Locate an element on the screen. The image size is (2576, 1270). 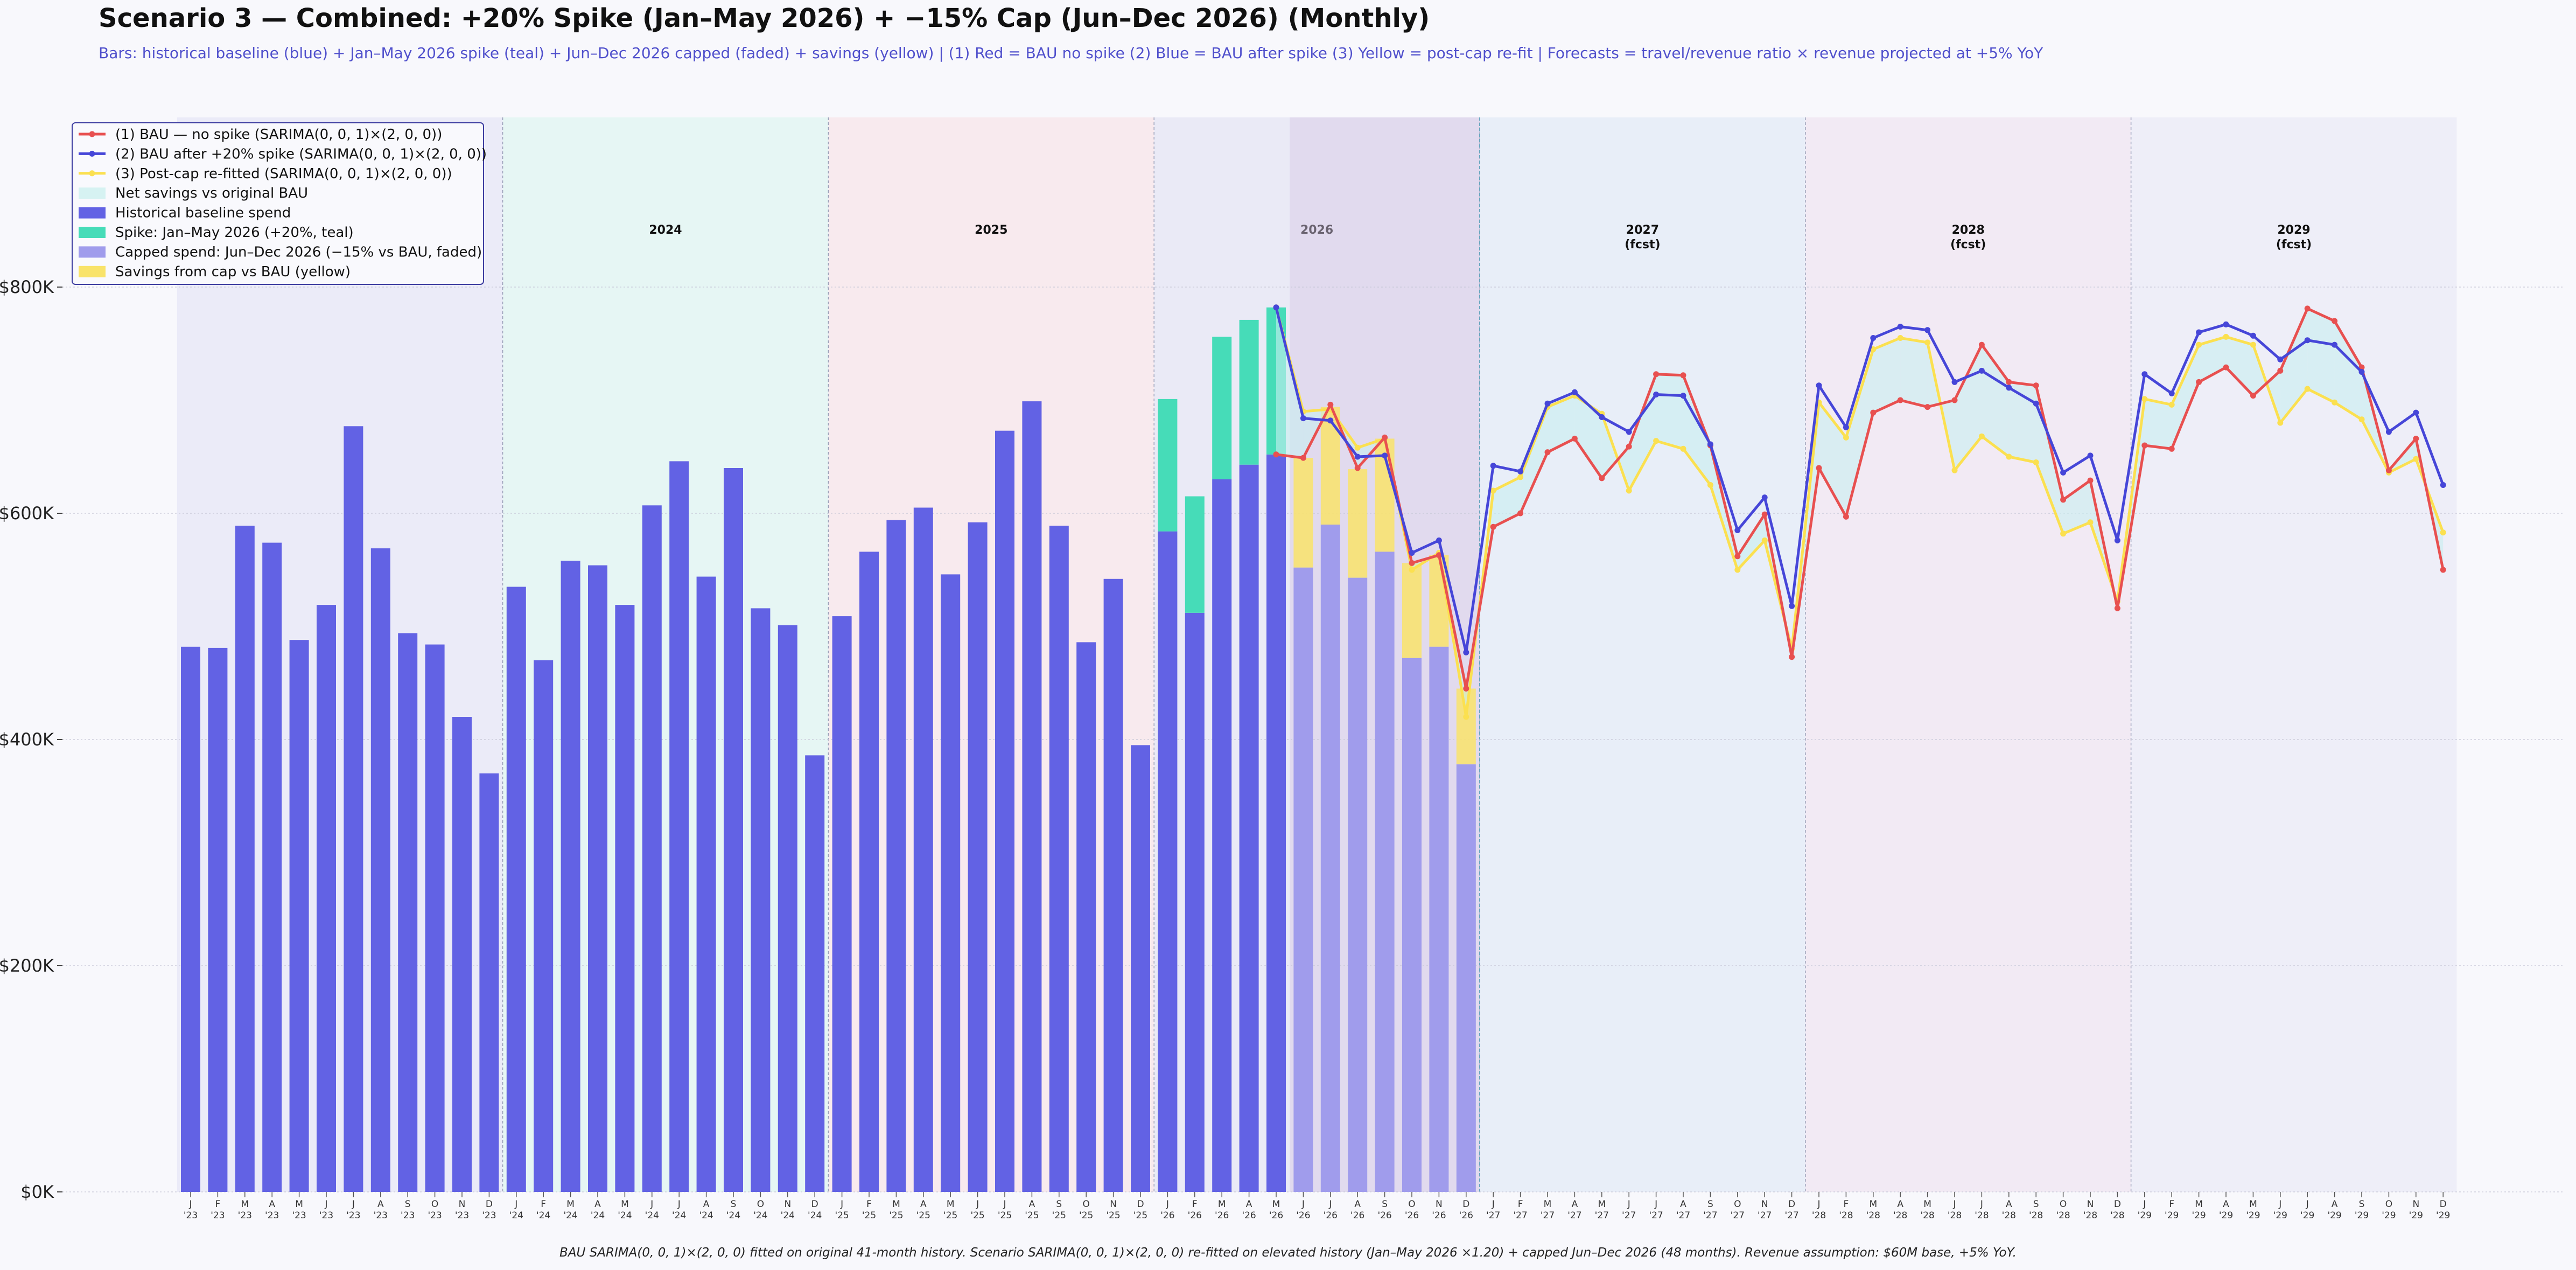
year-label: 2024 is located at coordinates (665, 230).